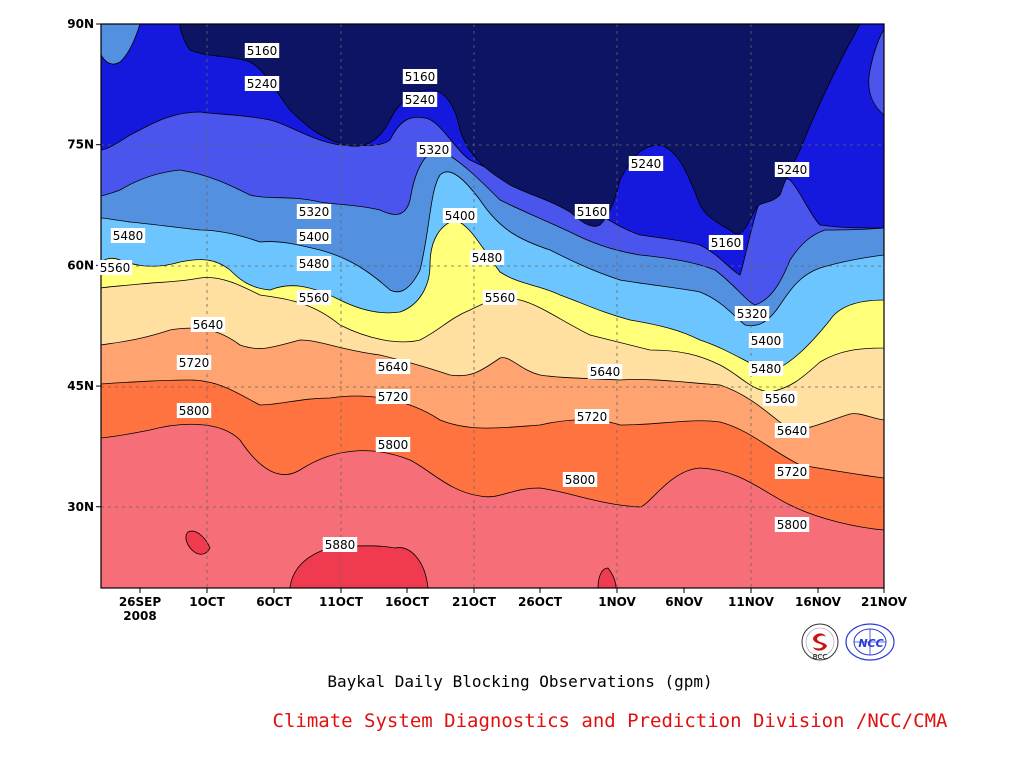 Image resolution: width=1024 pixels, height=768 pixels. I want to click on contour-label: 5880, so click(340, 545).